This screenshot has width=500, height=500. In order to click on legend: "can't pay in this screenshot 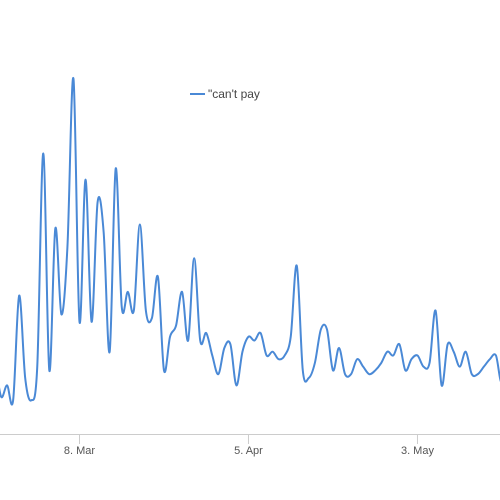, I will do `click(225, 94)`.